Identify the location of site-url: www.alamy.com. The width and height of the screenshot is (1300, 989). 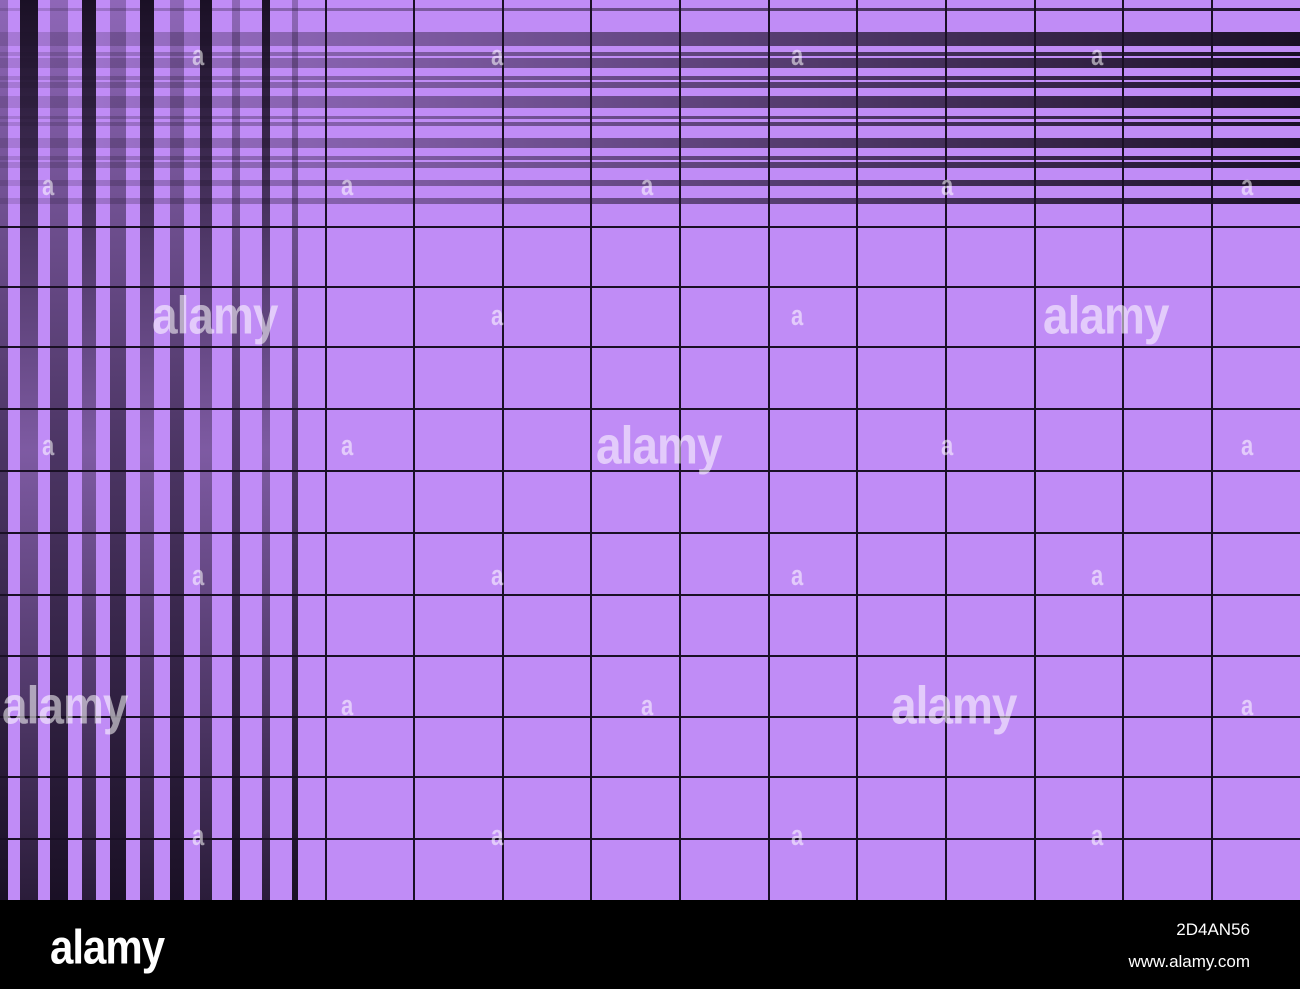
(1189, 961).